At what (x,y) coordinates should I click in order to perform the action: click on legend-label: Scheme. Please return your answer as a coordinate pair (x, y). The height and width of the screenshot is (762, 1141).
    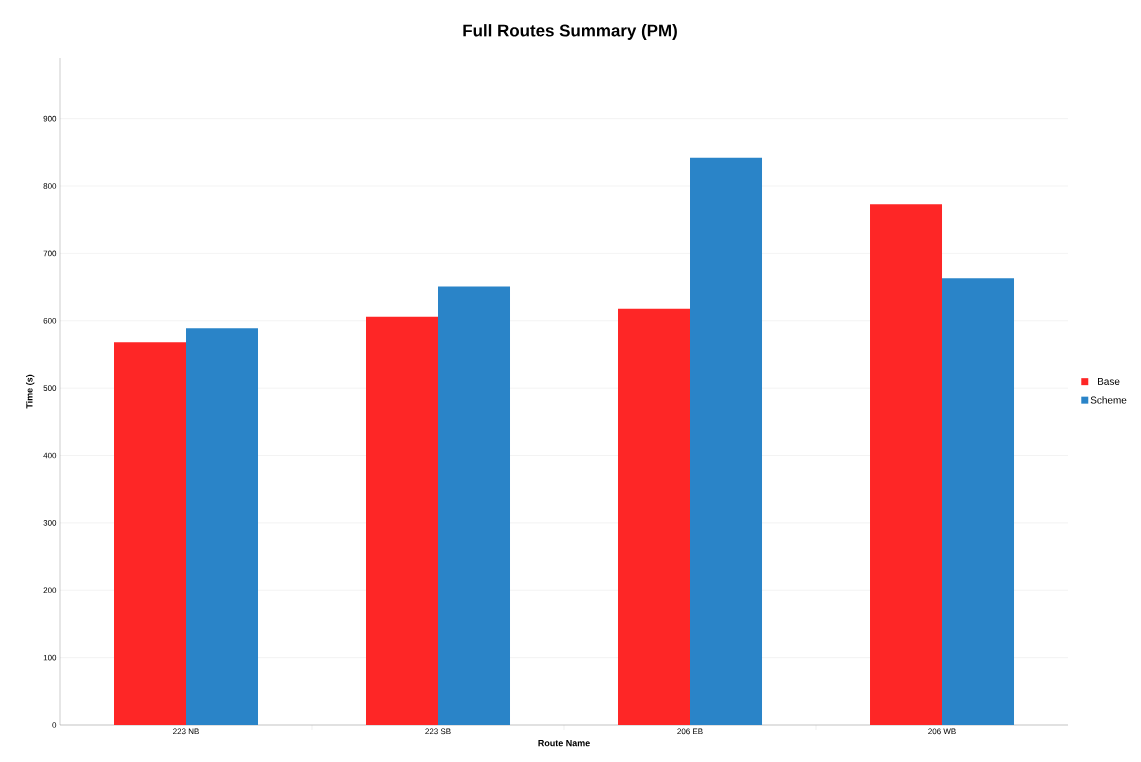
    Looking at the image, I should click on (1108, 400).